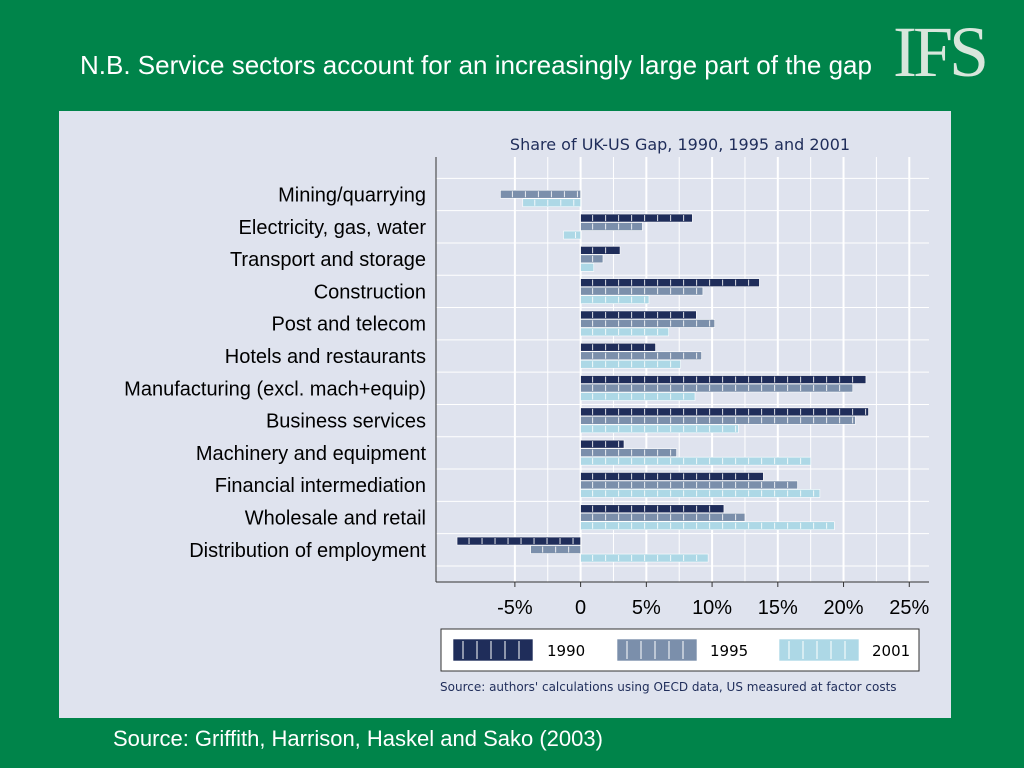 Image resolution: width=1024 pixels, height=768 pixels. I want to click on category-label: Electricity, gas, water, so click(333, 228).